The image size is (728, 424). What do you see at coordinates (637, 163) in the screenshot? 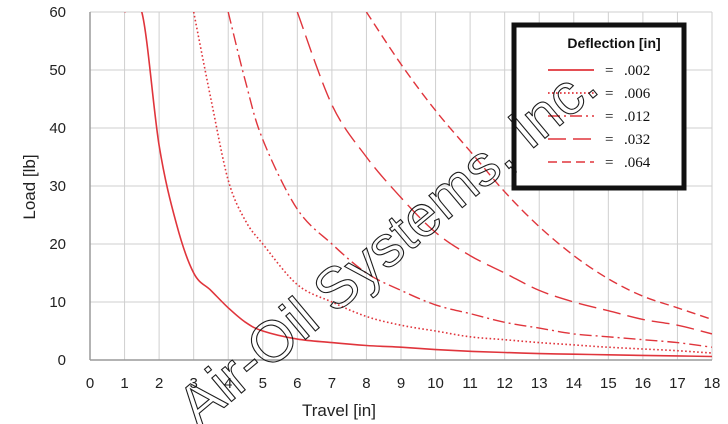
I see `legend-label: .064` at bounding box center [637, 163].